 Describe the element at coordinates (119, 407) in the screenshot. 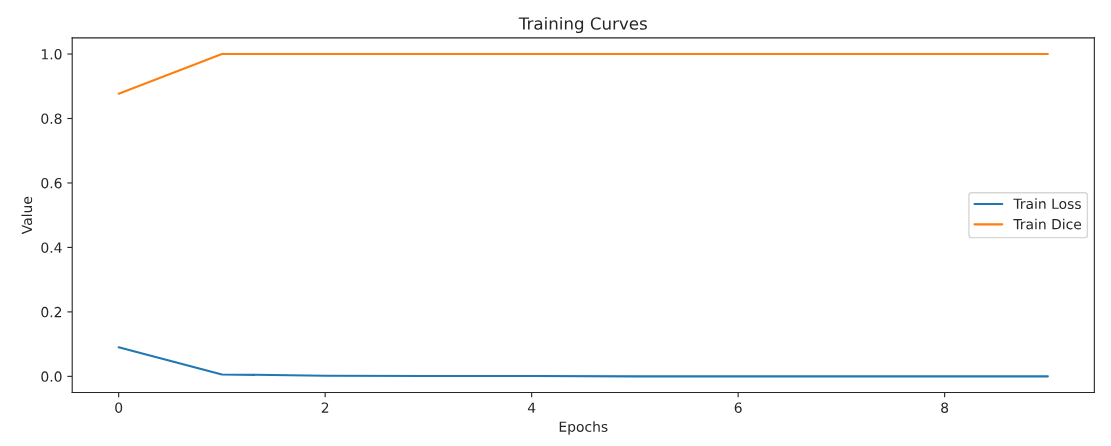

I see `x-tick-label: 0` at that location.